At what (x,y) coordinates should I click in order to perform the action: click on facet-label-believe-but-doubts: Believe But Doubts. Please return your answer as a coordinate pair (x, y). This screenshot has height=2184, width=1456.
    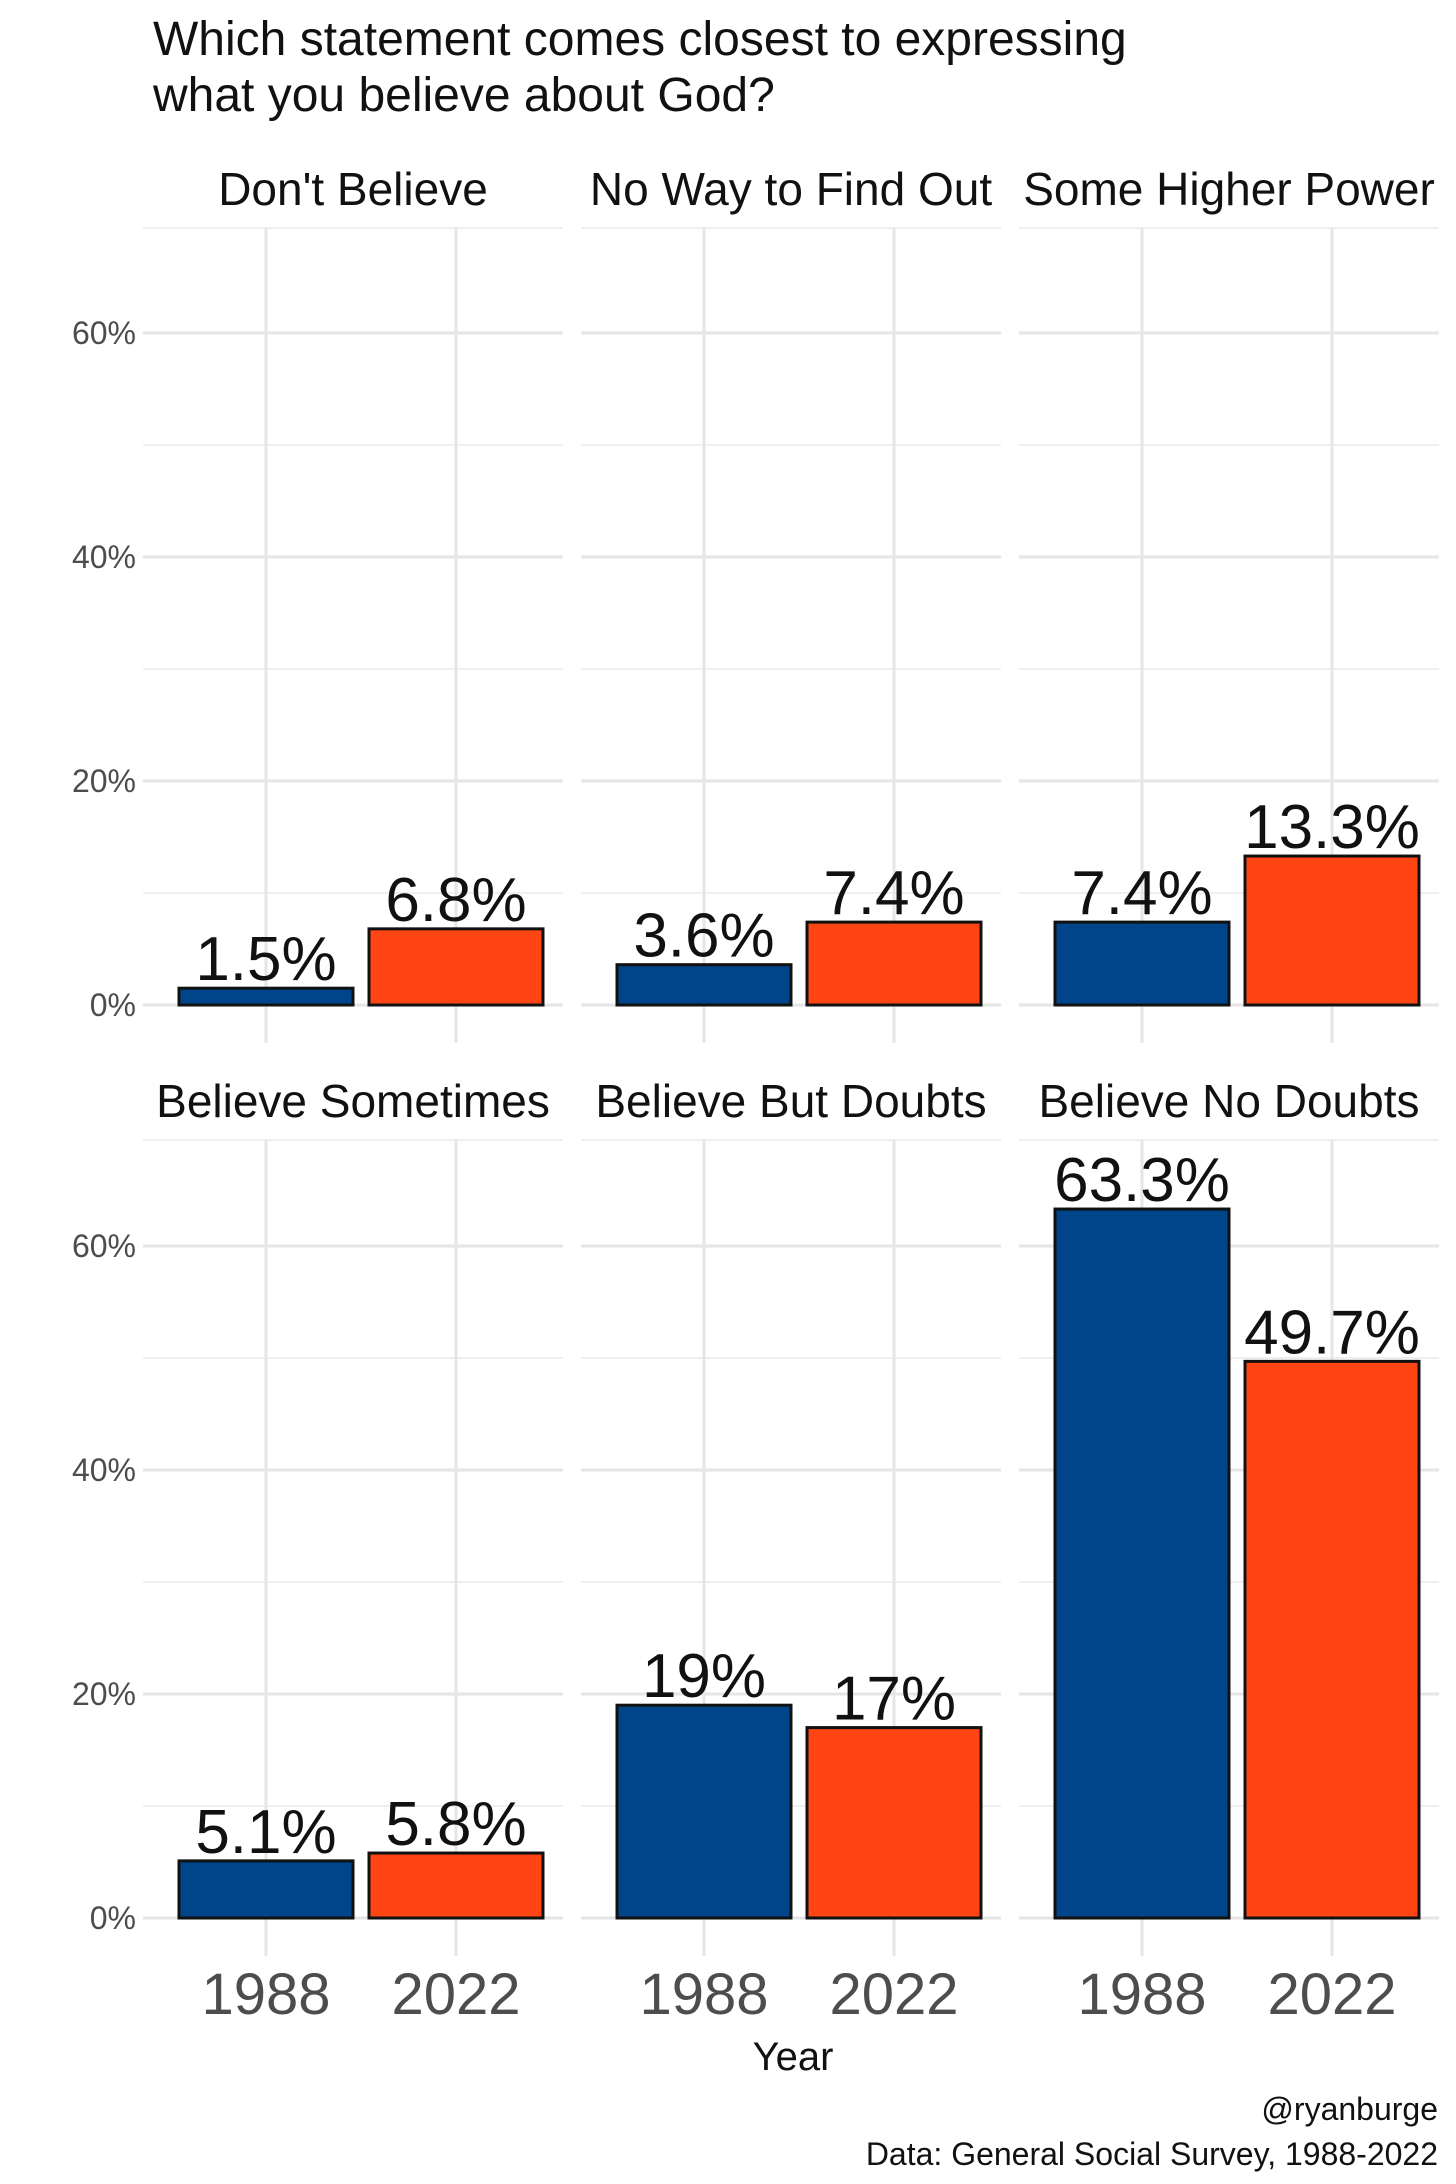
    Looking at the image, I should click on (790, 1101).